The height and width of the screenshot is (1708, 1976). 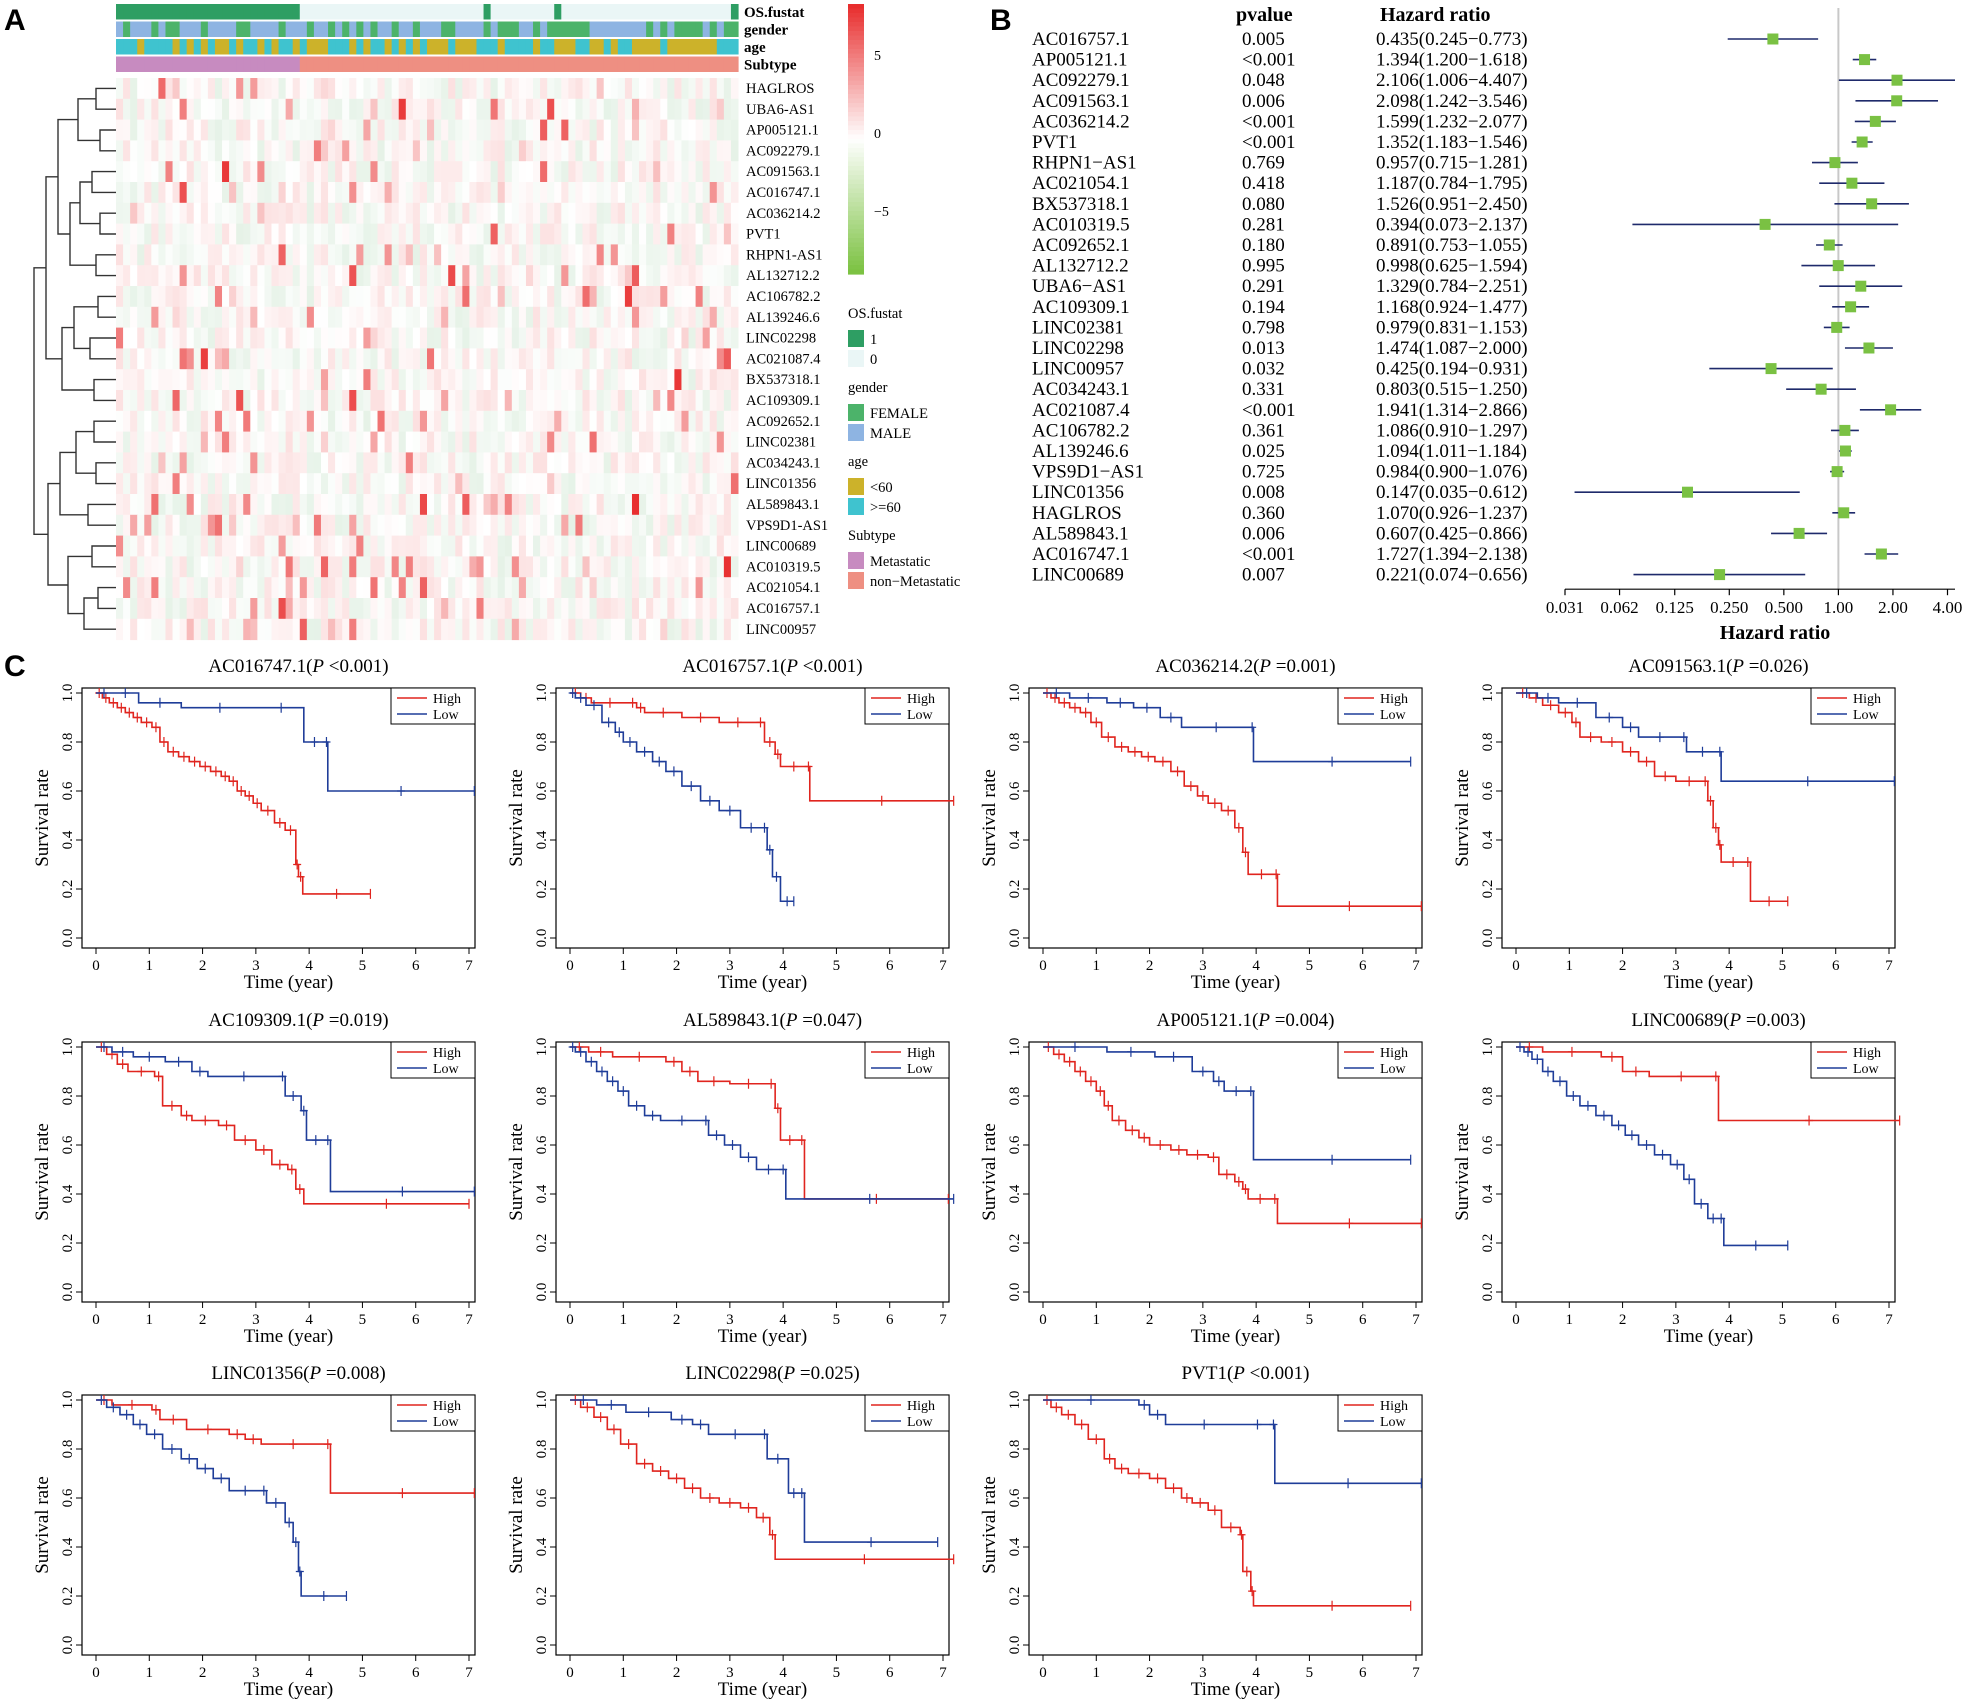 I want to click on km-x-tick-label: 6, so click(x=1363, y=966).